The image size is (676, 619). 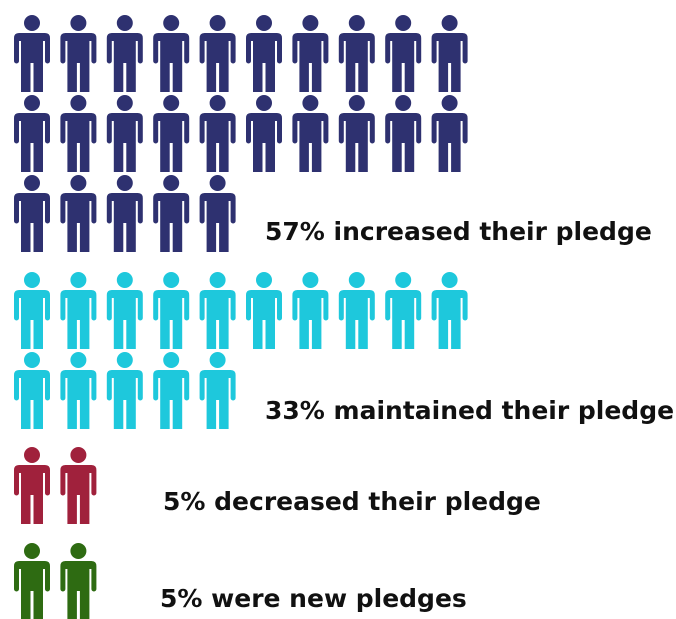 I want to click on category-label: 33% maintained their pledge, so click(x=469, y=410).